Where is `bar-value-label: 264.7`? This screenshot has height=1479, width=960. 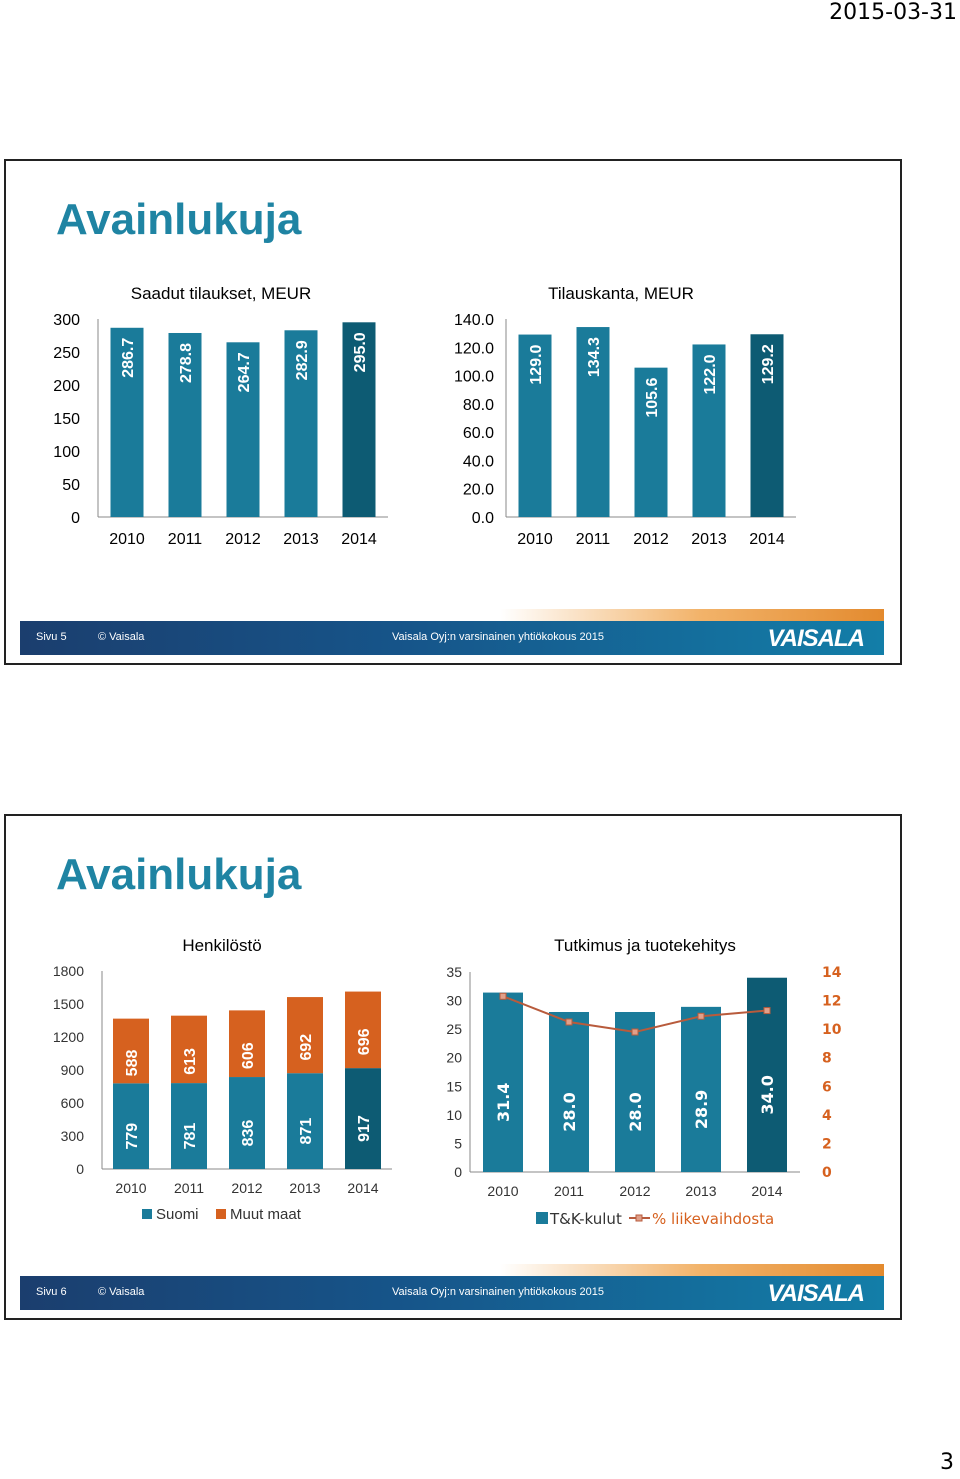
bar-value-label: 264.7 is located at coordinates (244, 372).